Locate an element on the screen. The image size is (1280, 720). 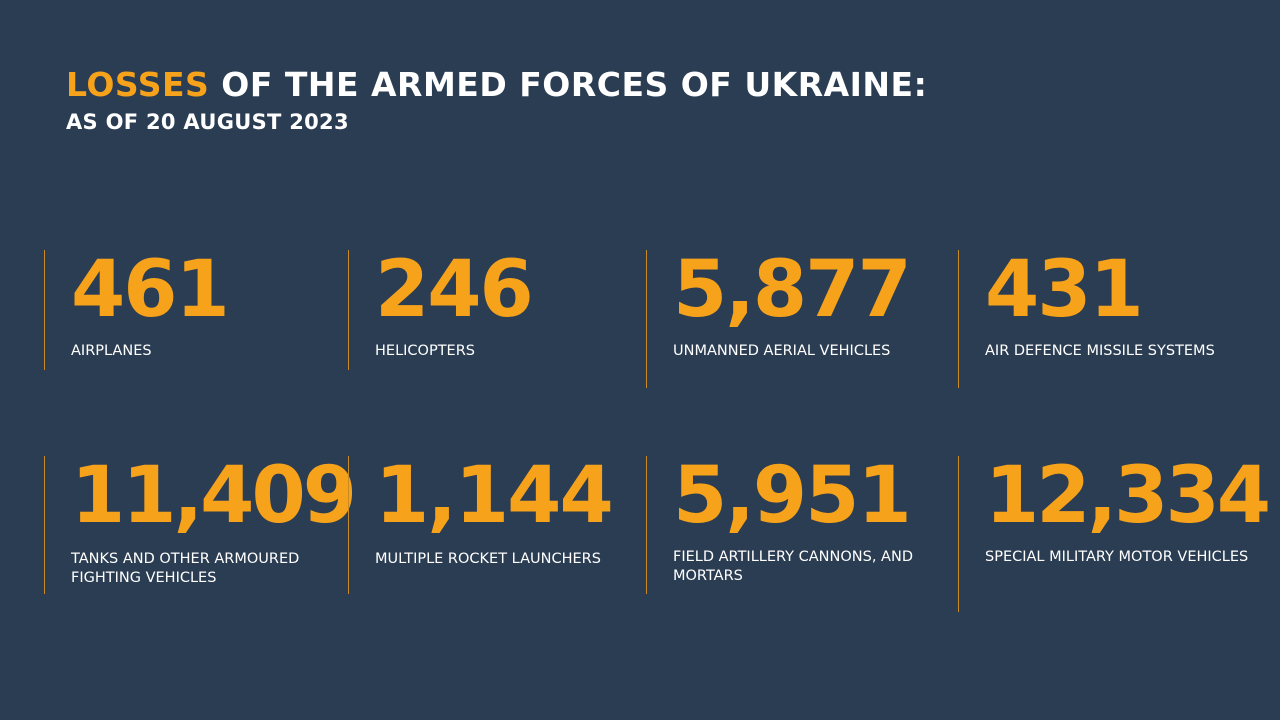
stat-label: SPECIAL MILITARY MOTOR VEHICLES is located at coordinates (1117, 557).